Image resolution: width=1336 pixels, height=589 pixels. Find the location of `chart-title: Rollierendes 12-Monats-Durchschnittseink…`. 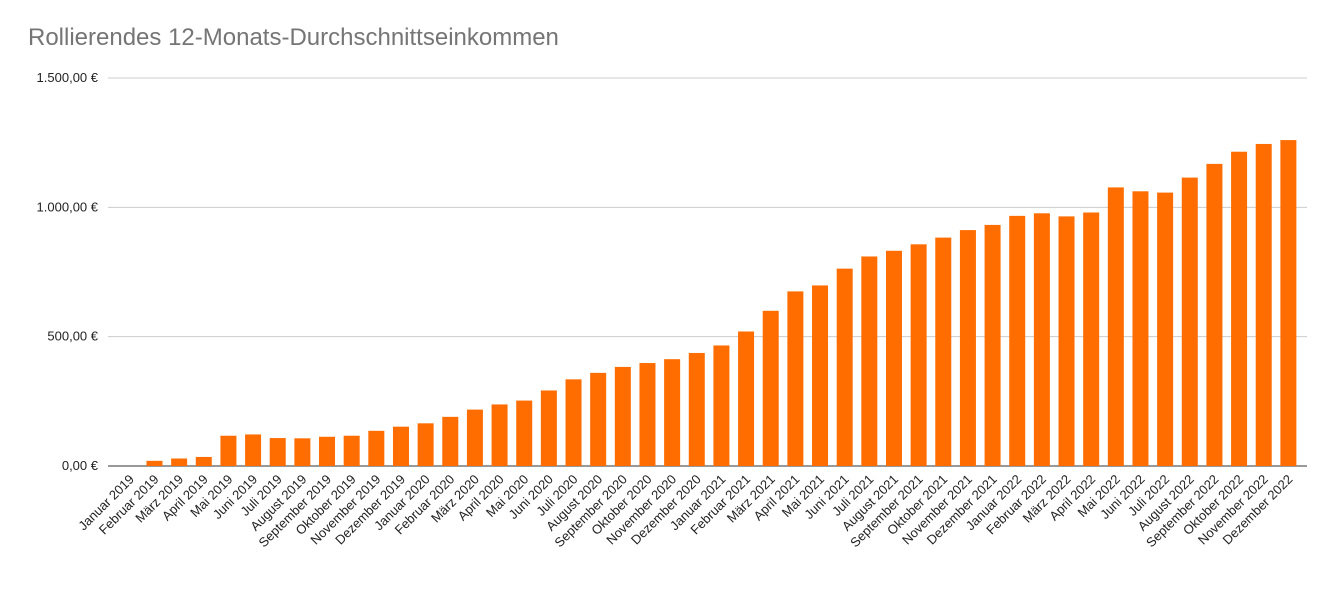

chart-title: Rollierendes 12-Monats-Durchschnittseink… is located at coordinates (293, 37).